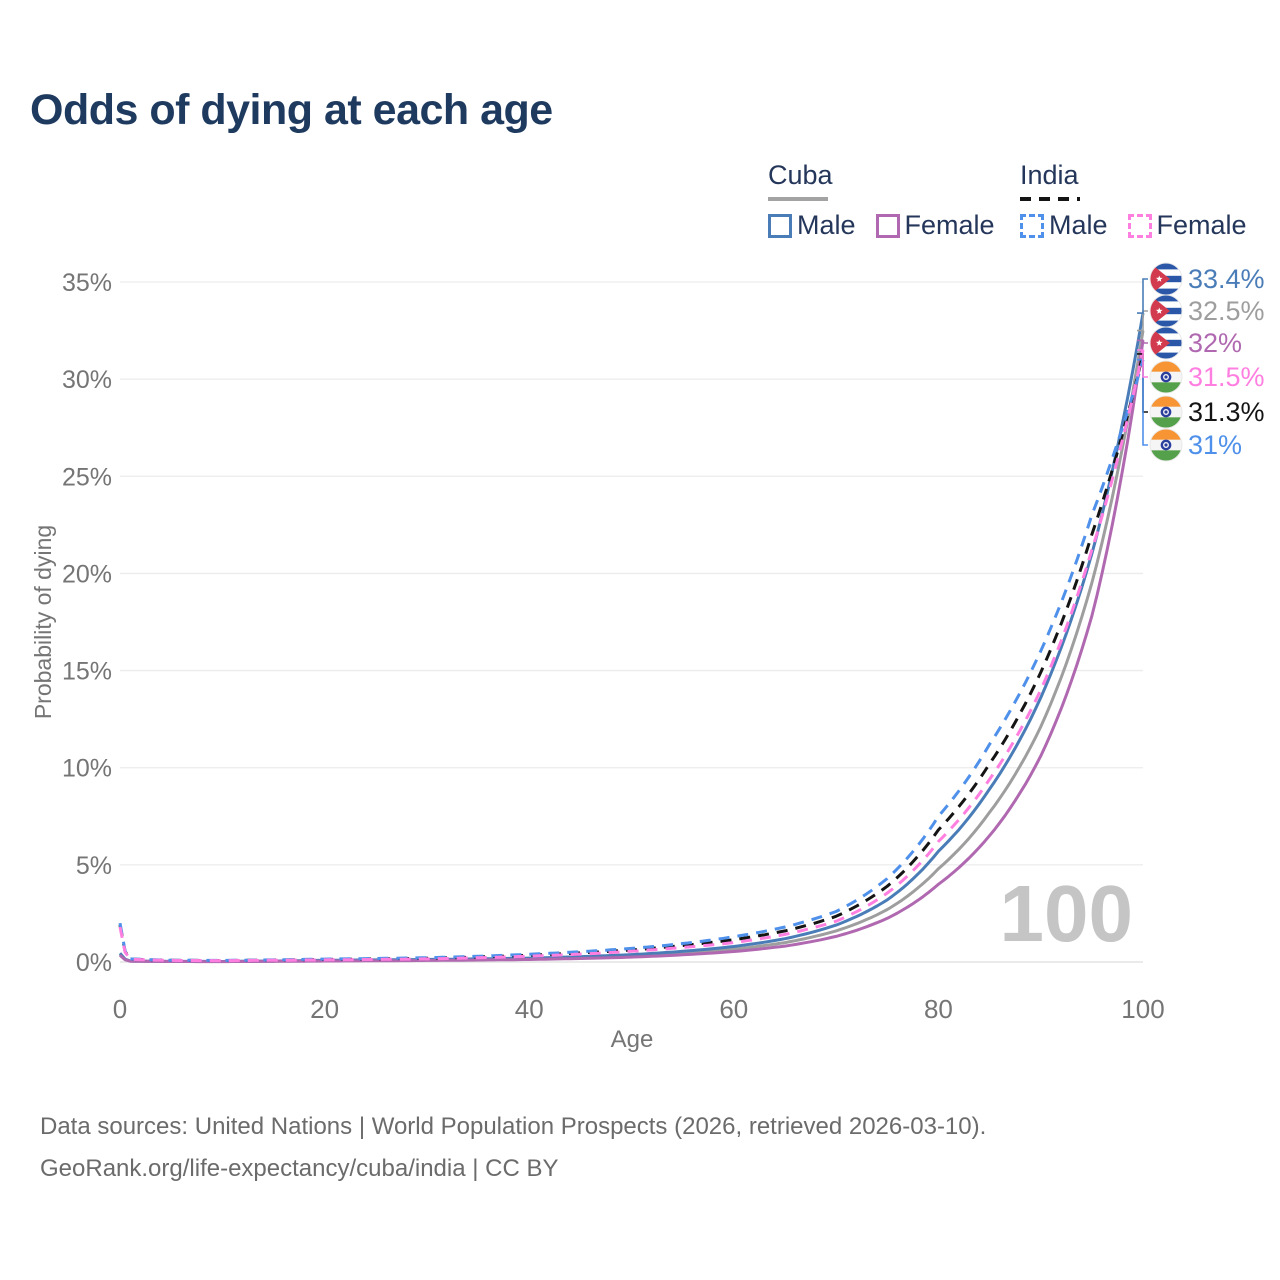  I want to click on cuba-male-label: Male, so click(826, 225).